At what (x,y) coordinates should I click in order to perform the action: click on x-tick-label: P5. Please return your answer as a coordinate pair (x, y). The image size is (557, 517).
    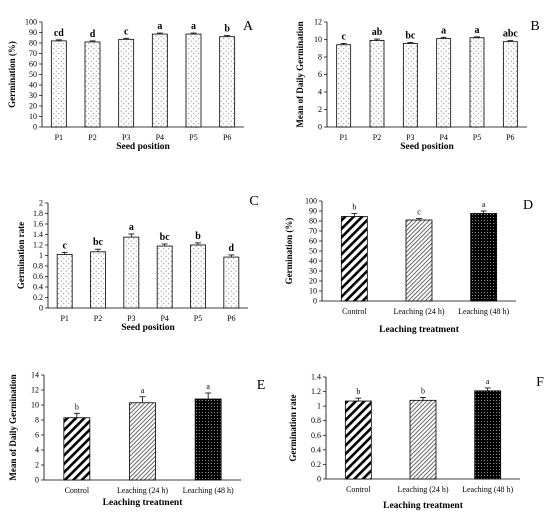
    Looking at the image, I should click on (198, 318).